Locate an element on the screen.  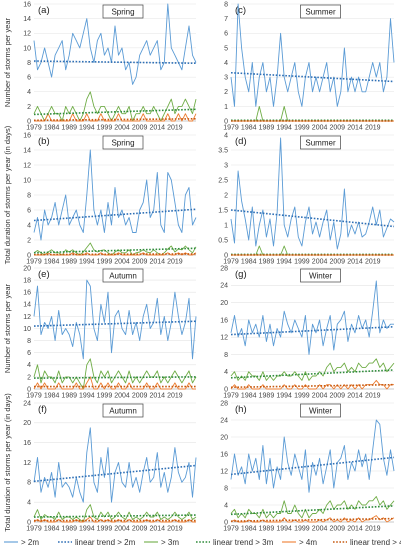
y-tick-label: 3 is located at coordinates (226, 78).